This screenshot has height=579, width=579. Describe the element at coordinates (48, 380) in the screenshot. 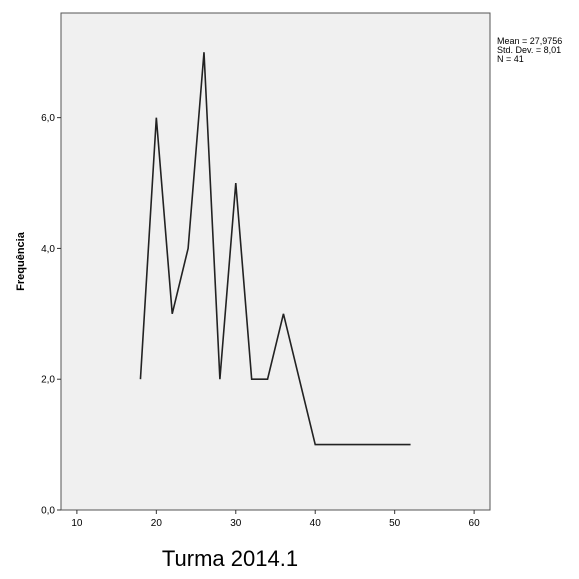

I see `y-tick-label: 2,0` at that location.